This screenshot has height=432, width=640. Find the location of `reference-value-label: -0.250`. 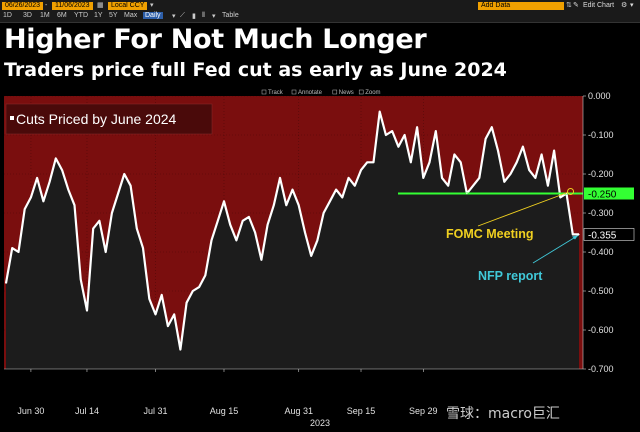

reference-value-label: -0.250 is located at coordinates (602, 195).